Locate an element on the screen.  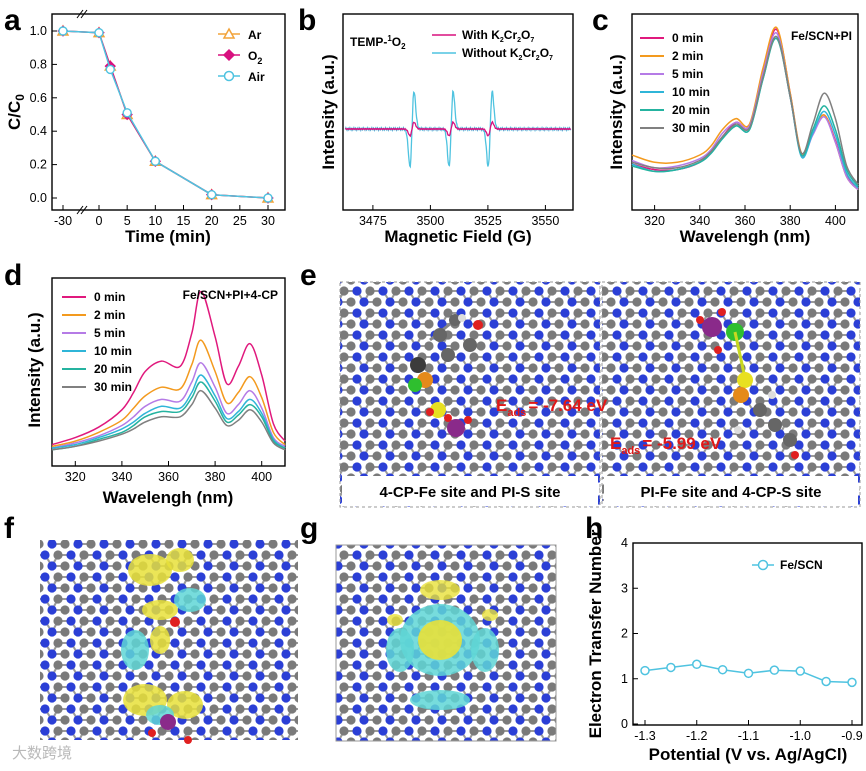
right-energy: Eads = -5.99 eV is located at coordinates (666, 445).